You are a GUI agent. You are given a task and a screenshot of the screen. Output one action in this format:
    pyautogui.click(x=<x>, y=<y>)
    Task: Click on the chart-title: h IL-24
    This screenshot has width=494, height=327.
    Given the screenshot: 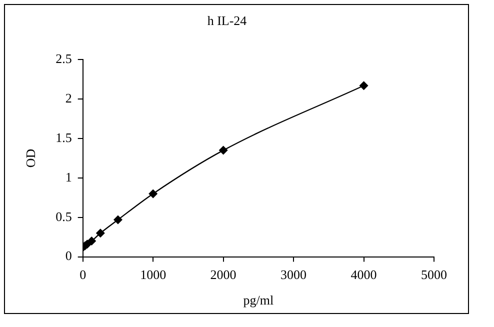 What is the action you would take?
    pyautogui.click(x=227, y=20)
    